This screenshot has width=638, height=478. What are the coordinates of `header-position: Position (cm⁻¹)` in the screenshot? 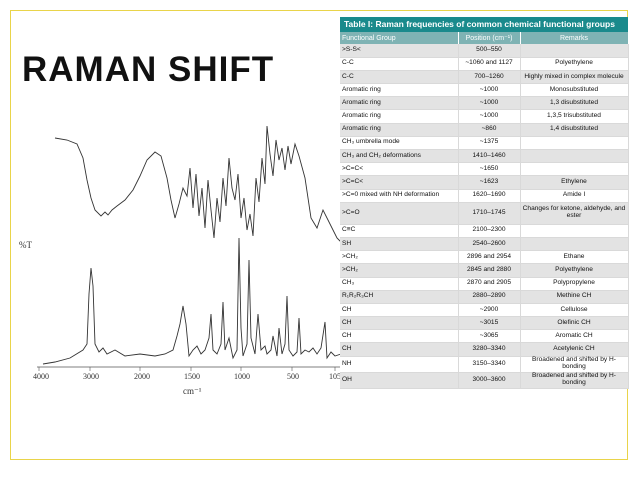 It's located at (489, 38).